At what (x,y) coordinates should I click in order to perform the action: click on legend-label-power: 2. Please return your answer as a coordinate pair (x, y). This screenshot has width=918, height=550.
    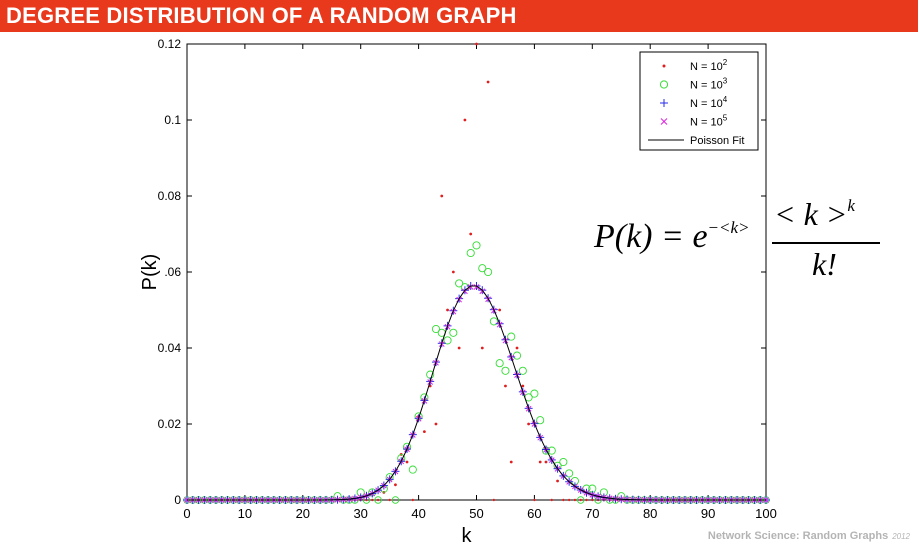
    Looking at the image, I should click on (725, 62).